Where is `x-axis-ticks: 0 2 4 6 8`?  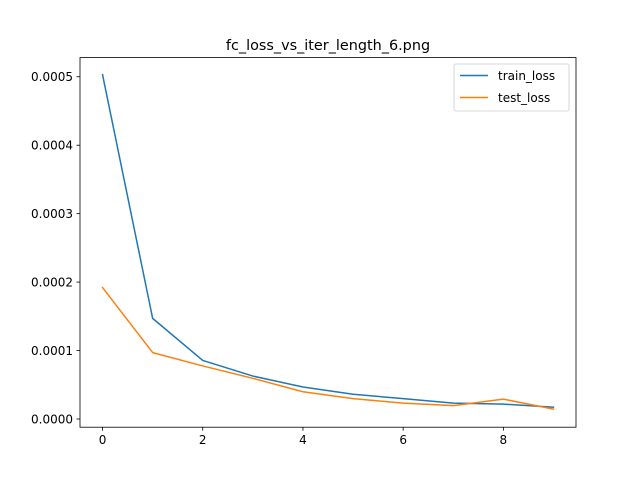 x-axis-ticks: 0 2 4 6 8 is located at coordinates (303, 437).